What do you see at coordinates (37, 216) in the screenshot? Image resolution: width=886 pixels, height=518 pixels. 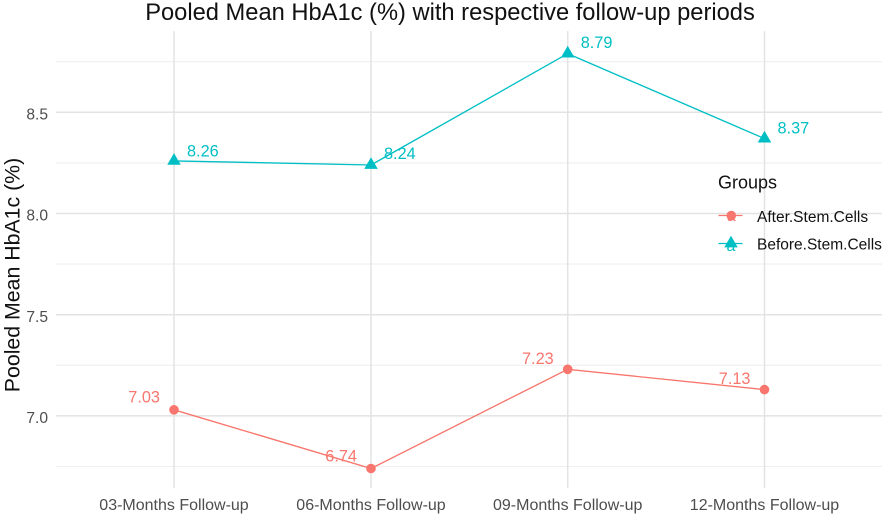 I see `svg-text: 8.0` at bounding box center [37, 216].